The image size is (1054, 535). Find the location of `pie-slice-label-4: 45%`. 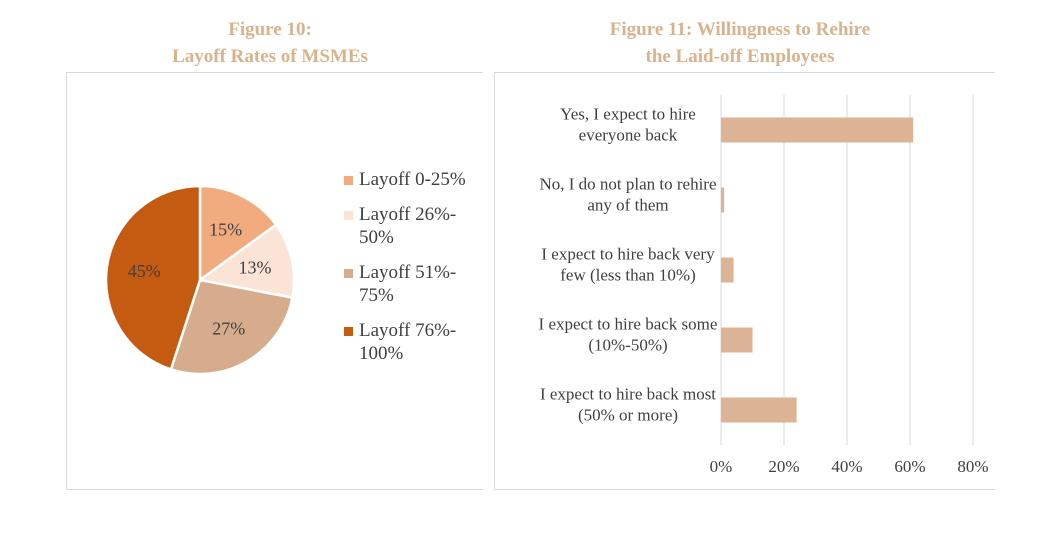

pie-slice-label-4: 45% is located at coordinates (144, 271).